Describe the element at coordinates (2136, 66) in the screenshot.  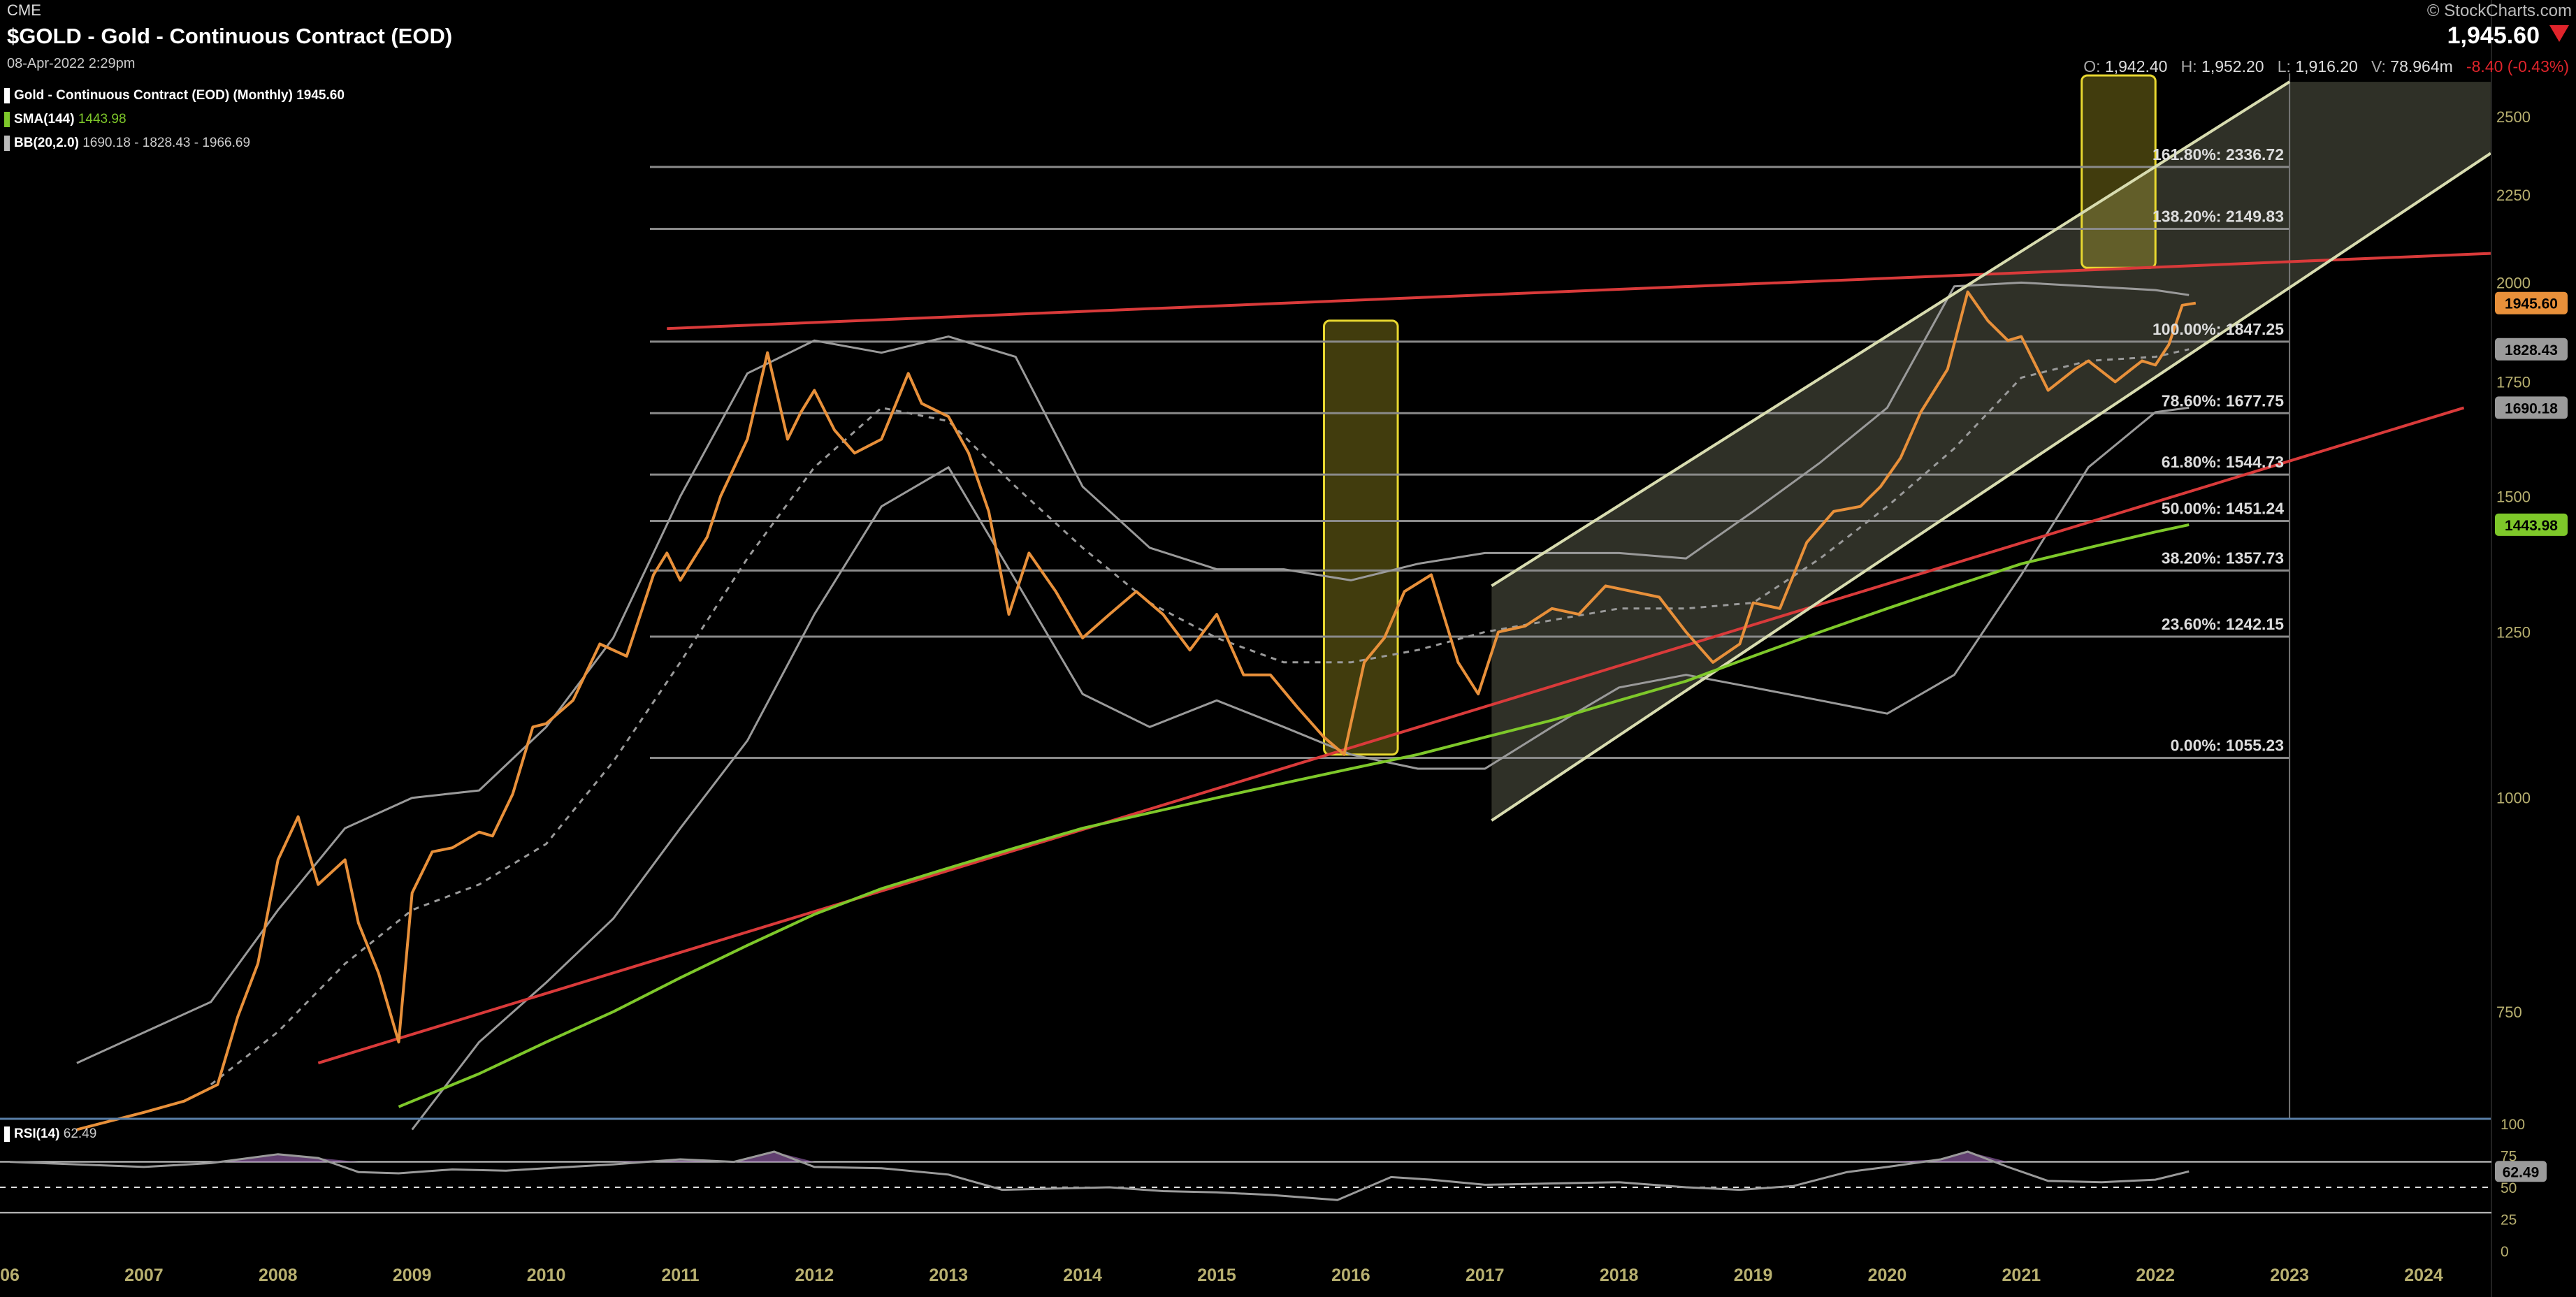
I see `open-value: 1,942.40` at that location.